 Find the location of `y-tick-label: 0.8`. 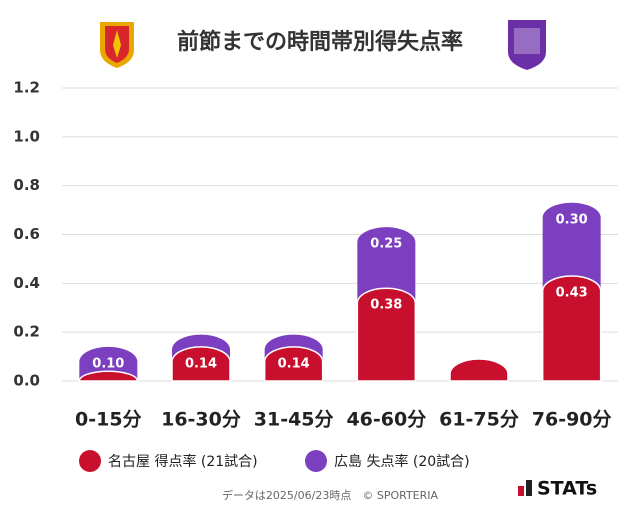

y-tick-label: 0.8 is located at coordinates (26, 185).